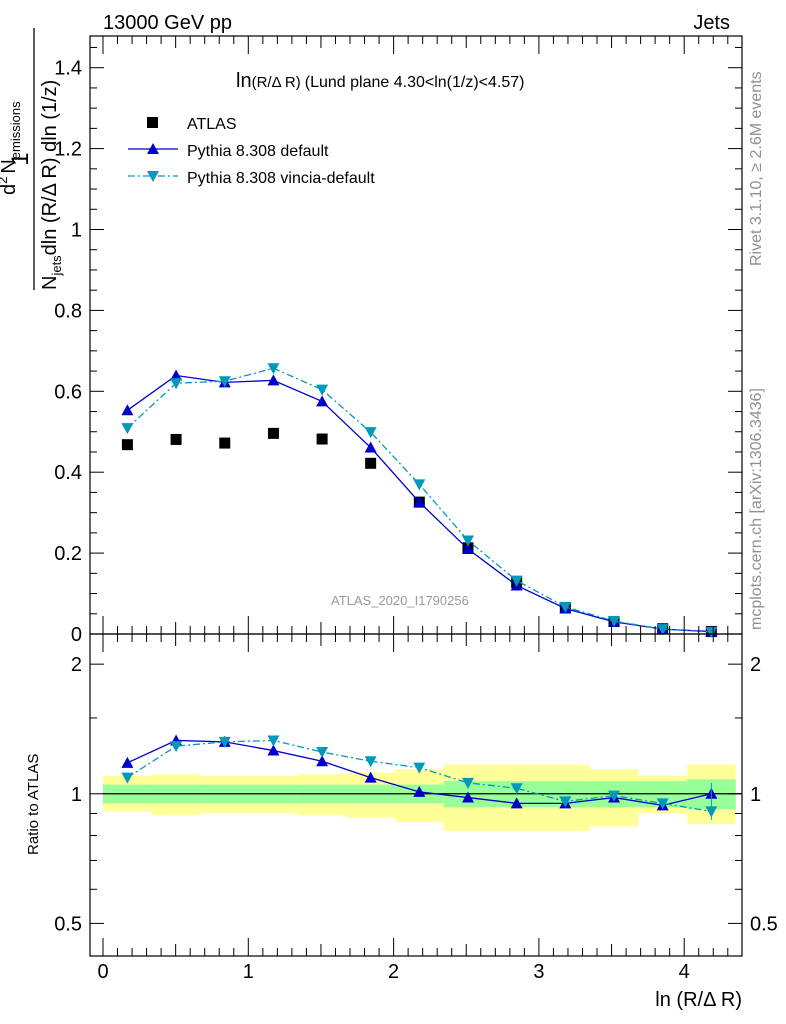 The width and height of the screenshot is (786, 1024). What do you see at coordinates (68, 473) in the screenshot?
I see `main-ytick-label: 0.4` at bounding box center [68, 473].